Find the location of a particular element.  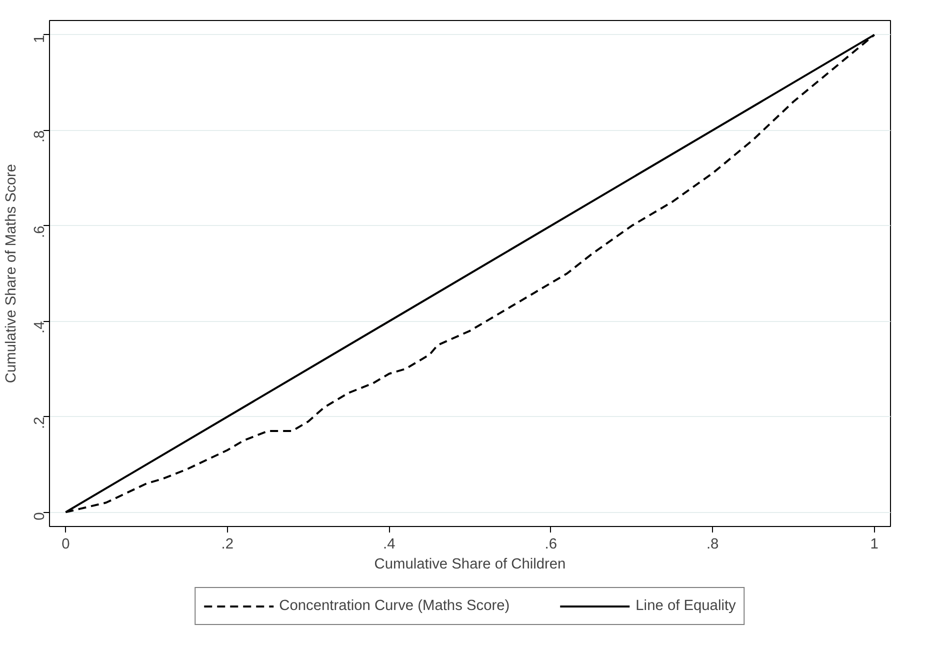

y-tick-label: 1 is located at coordinates (40, 38).